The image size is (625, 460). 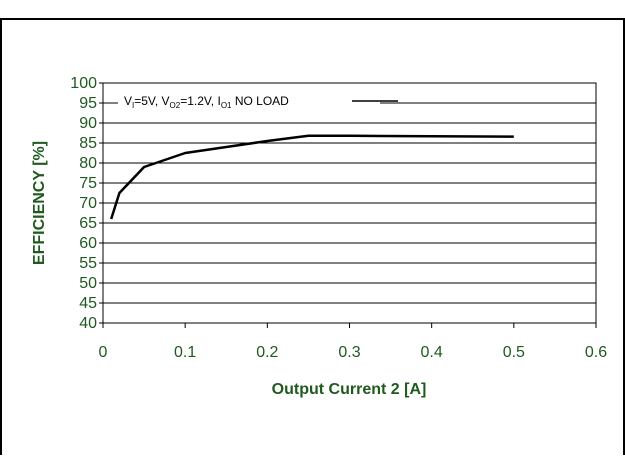 What do you see at coordinates (88, 323) in the screenshot?
I see `y-tick-label: 40` at bounding box center [88, 323].